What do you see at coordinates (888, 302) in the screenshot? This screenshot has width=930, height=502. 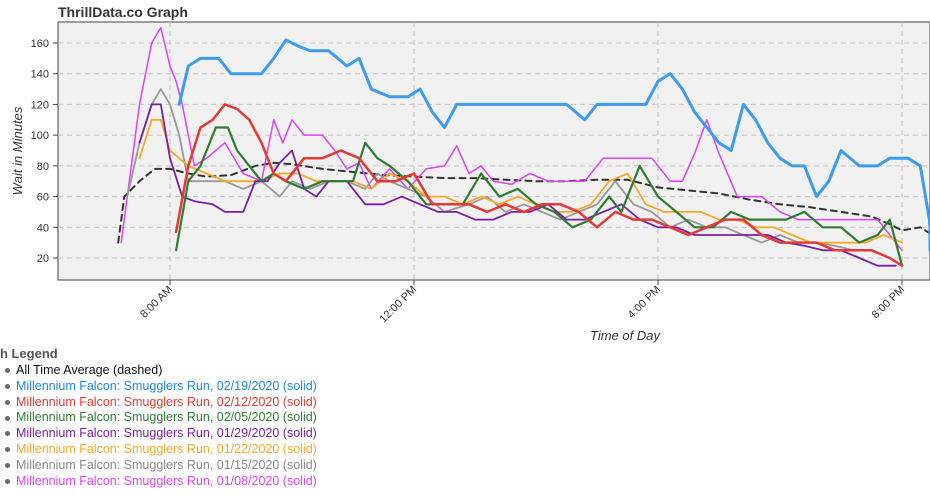 I see `x-tick-label: 8:00 PM` at bounding box center [888, 302].